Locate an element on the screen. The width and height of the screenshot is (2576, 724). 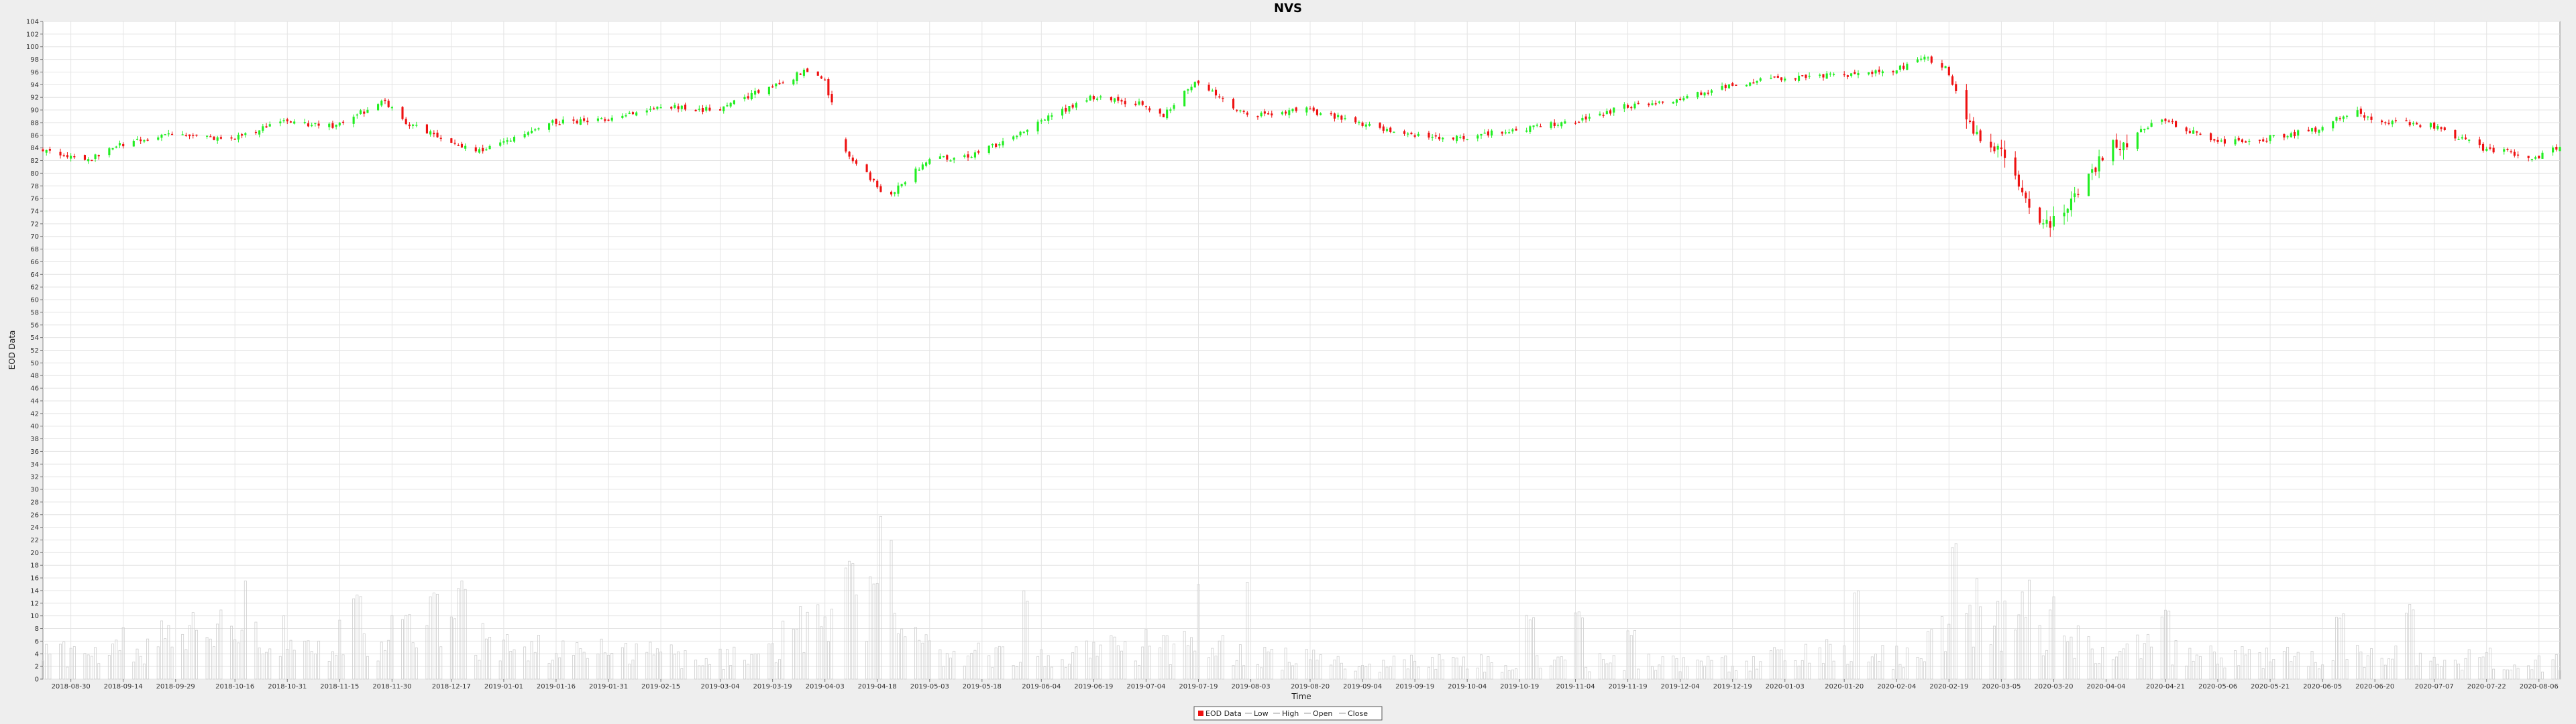
y-tick-label: 50 is located at coordinates (34, 363).